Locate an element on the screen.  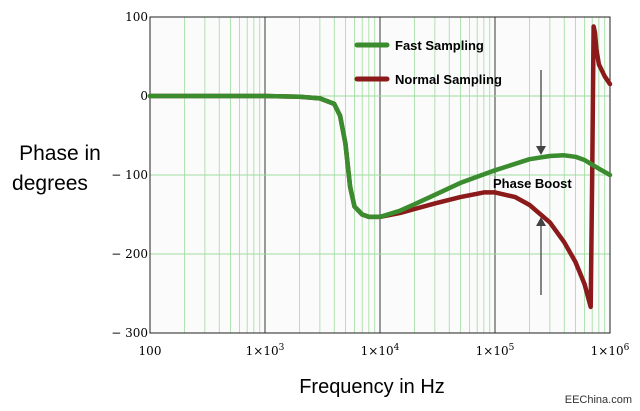
x-tick-label: 1×106 is located at coordinates (610, 350).